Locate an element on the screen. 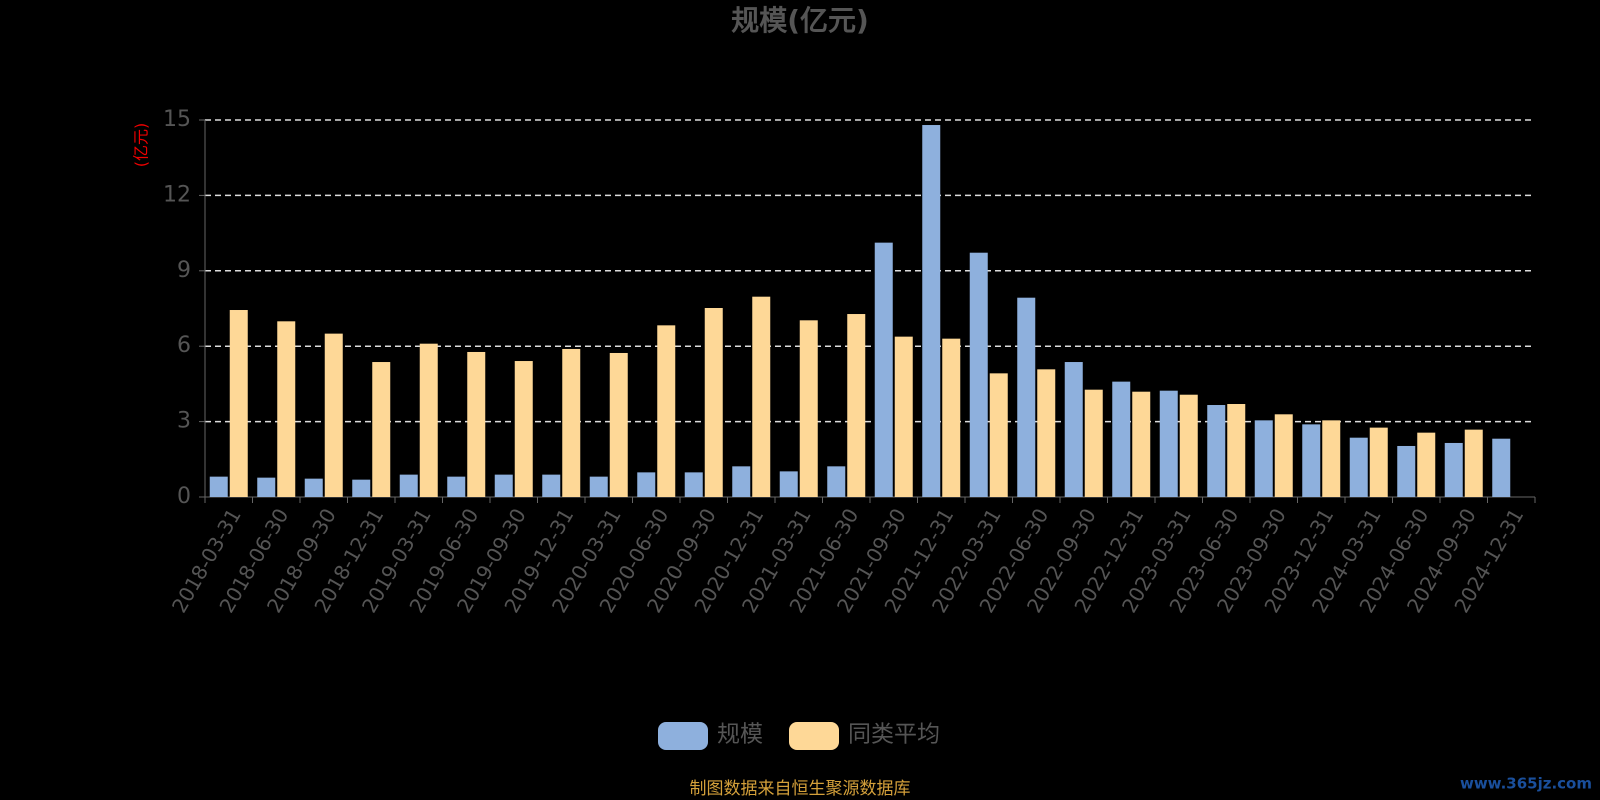  chart-title: 规模(亿元) is located at coordinates (800, 20).